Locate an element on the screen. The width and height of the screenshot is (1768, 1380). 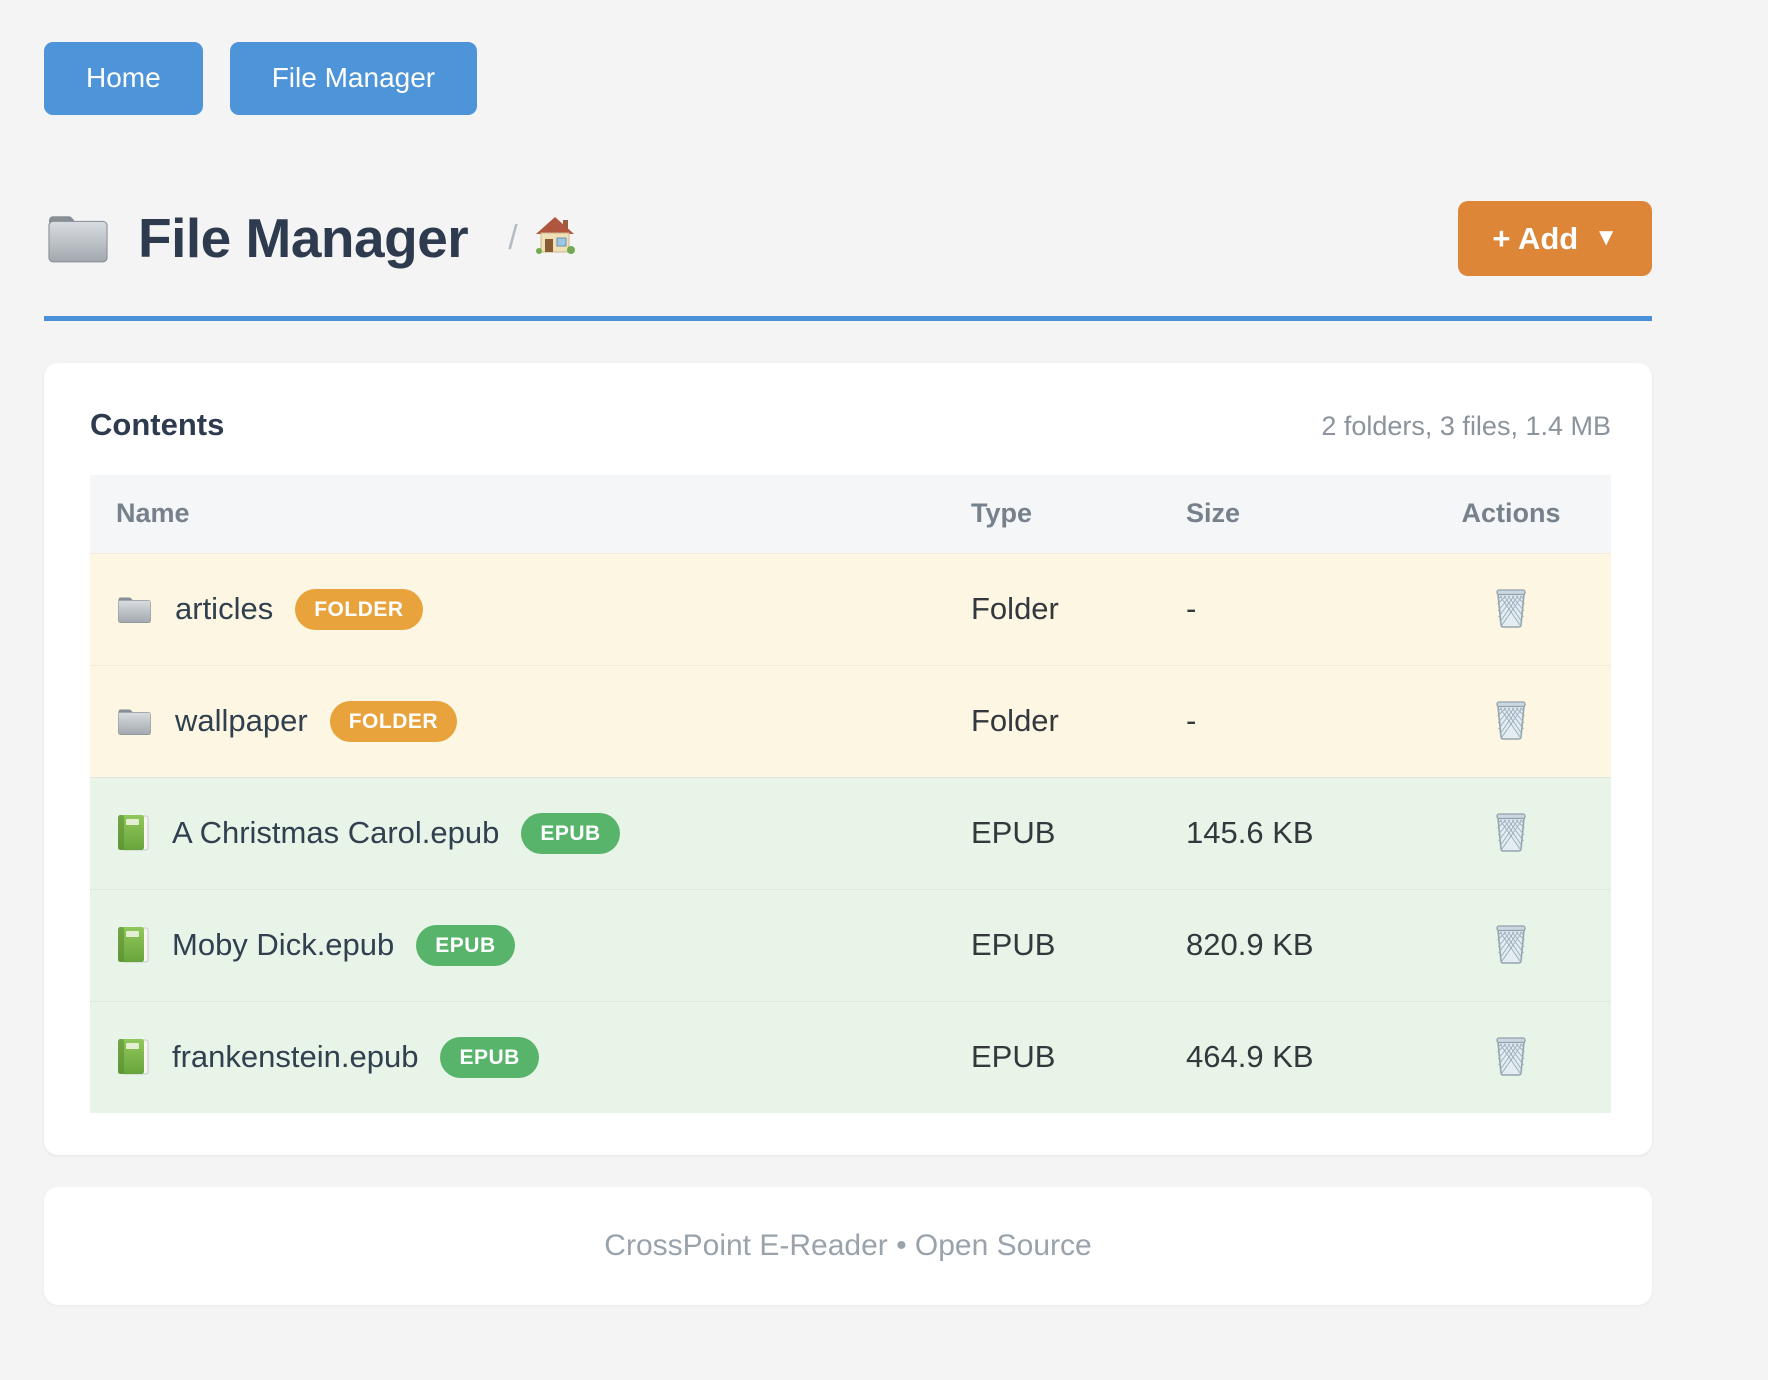
contents-summary: 2 folders, 3 files, 1.4 MB is located at coordinates (1466, 425).